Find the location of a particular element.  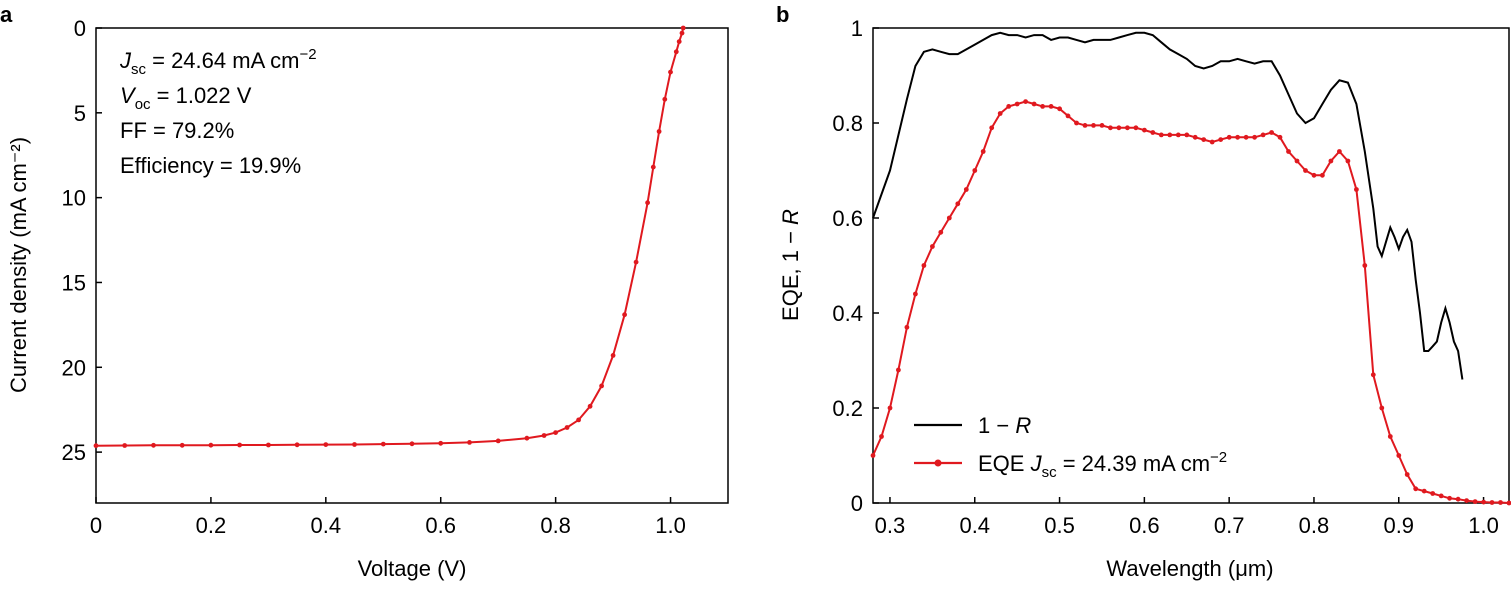

legend-label-eqe-superscript: −2 is located at coordinates (1218, 457).